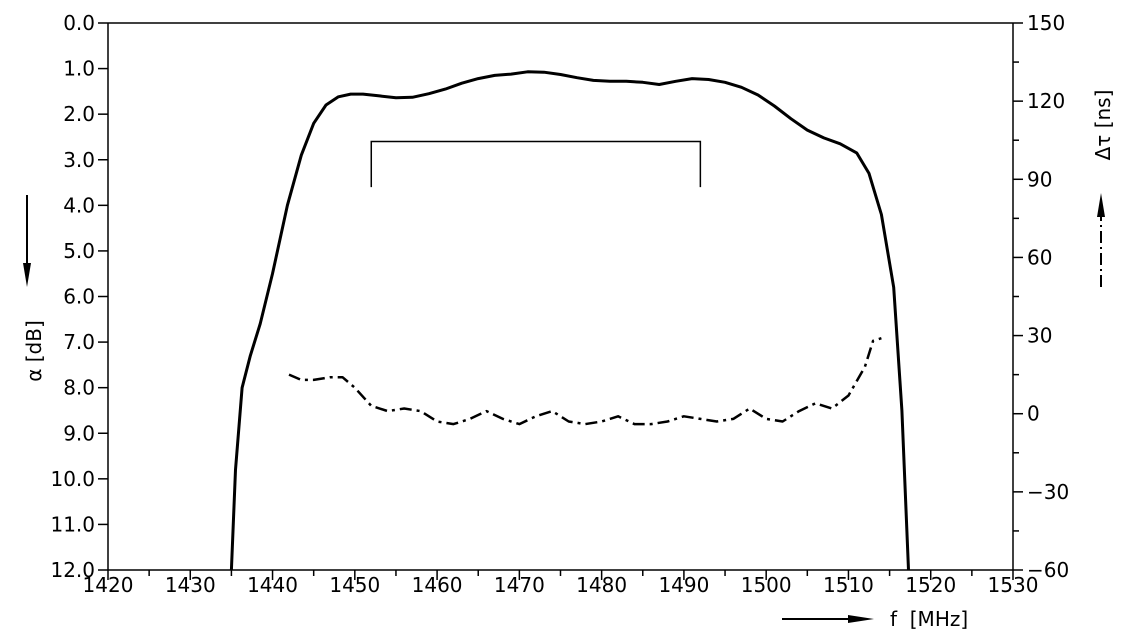 This screenshot has height=635, width=1122. I want to click on x-tick-label: 1480, so click(601, 585).